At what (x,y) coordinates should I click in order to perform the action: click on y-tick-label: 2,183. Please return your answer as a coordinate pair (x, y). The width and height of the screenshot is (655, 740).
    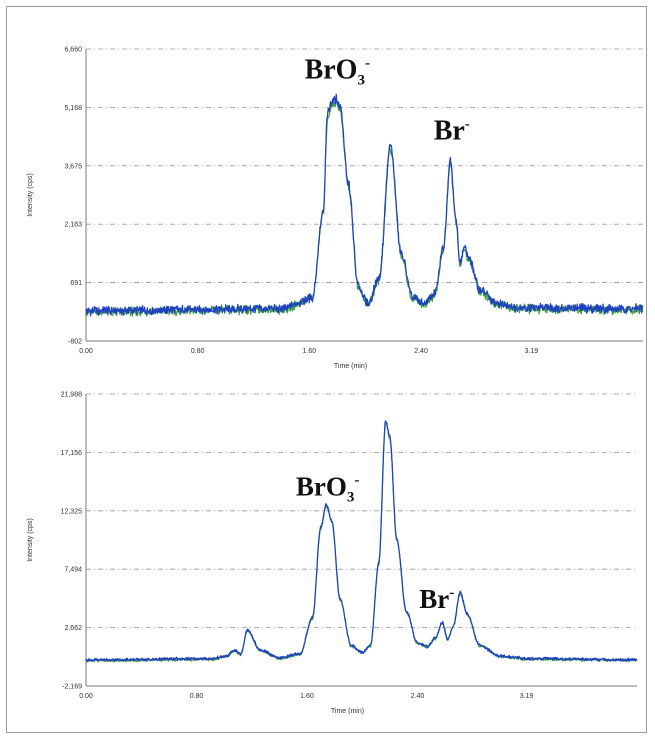
    Looking at the image, I should click on (73, 225).